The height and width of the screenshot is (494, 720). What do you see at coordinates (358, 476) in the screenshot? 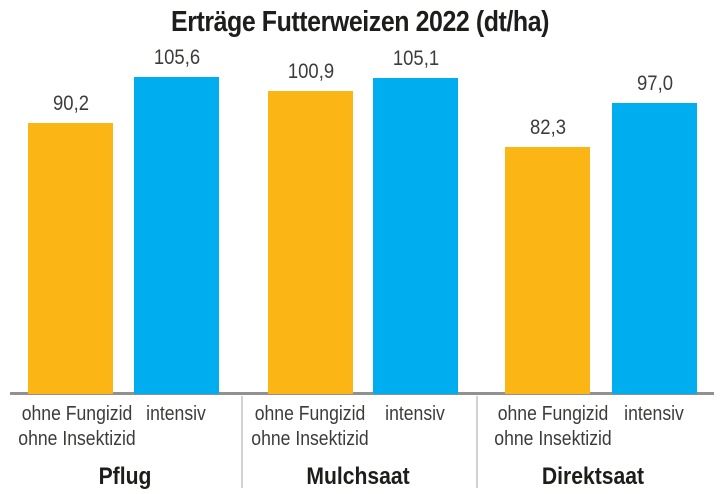
I see `group-label-mulchsaat: Mulchsaat` at bounding box center [358, 476].